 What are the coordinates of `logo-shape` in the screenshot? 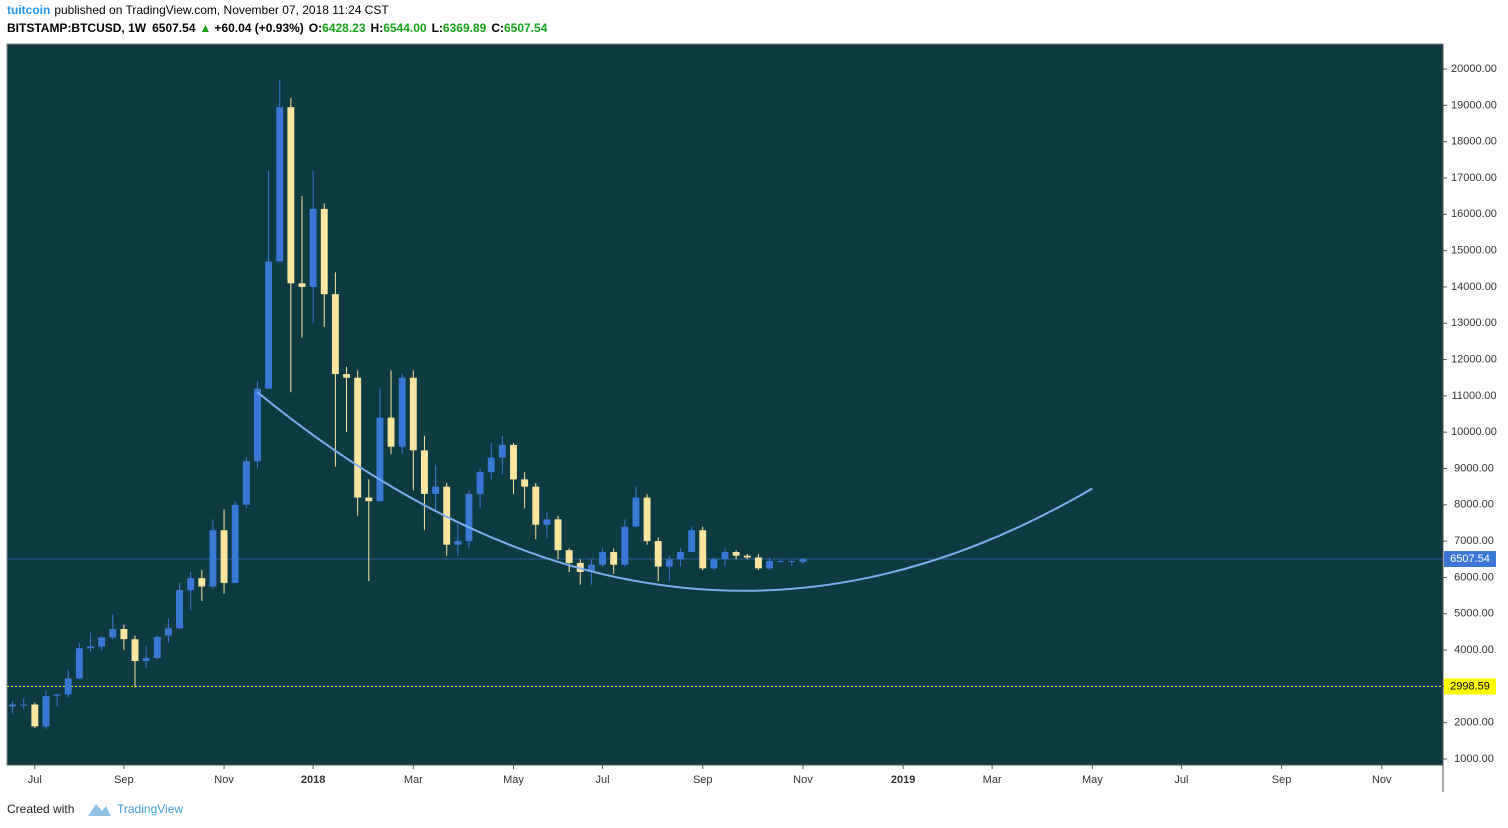 It's located at (99, 810).